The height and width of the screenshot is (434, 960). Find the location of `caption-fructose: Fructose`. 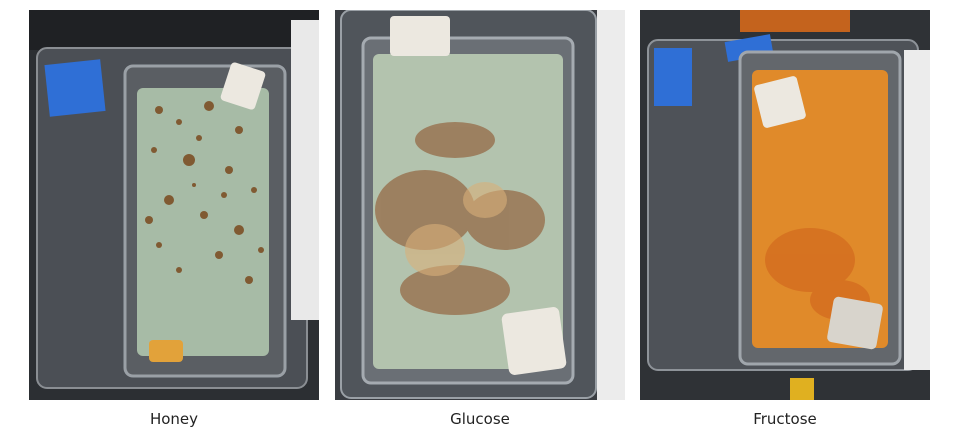

caption-fructose: Fructose is located at coordinates (785, 419).